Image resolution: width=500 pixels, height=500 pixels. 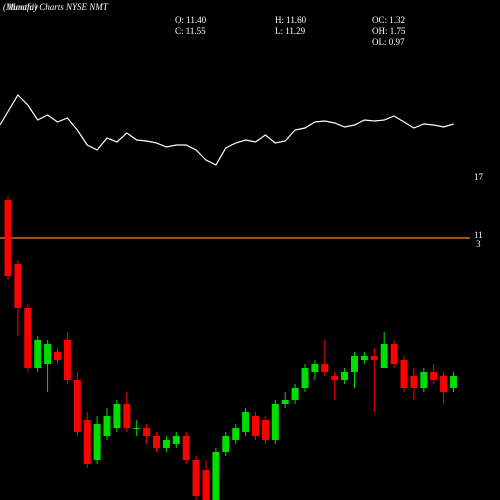 What do you see at coordinates (190, 31) in the screenshot?
I see `stat: C: 11.55` at bounding box center [190, 31].